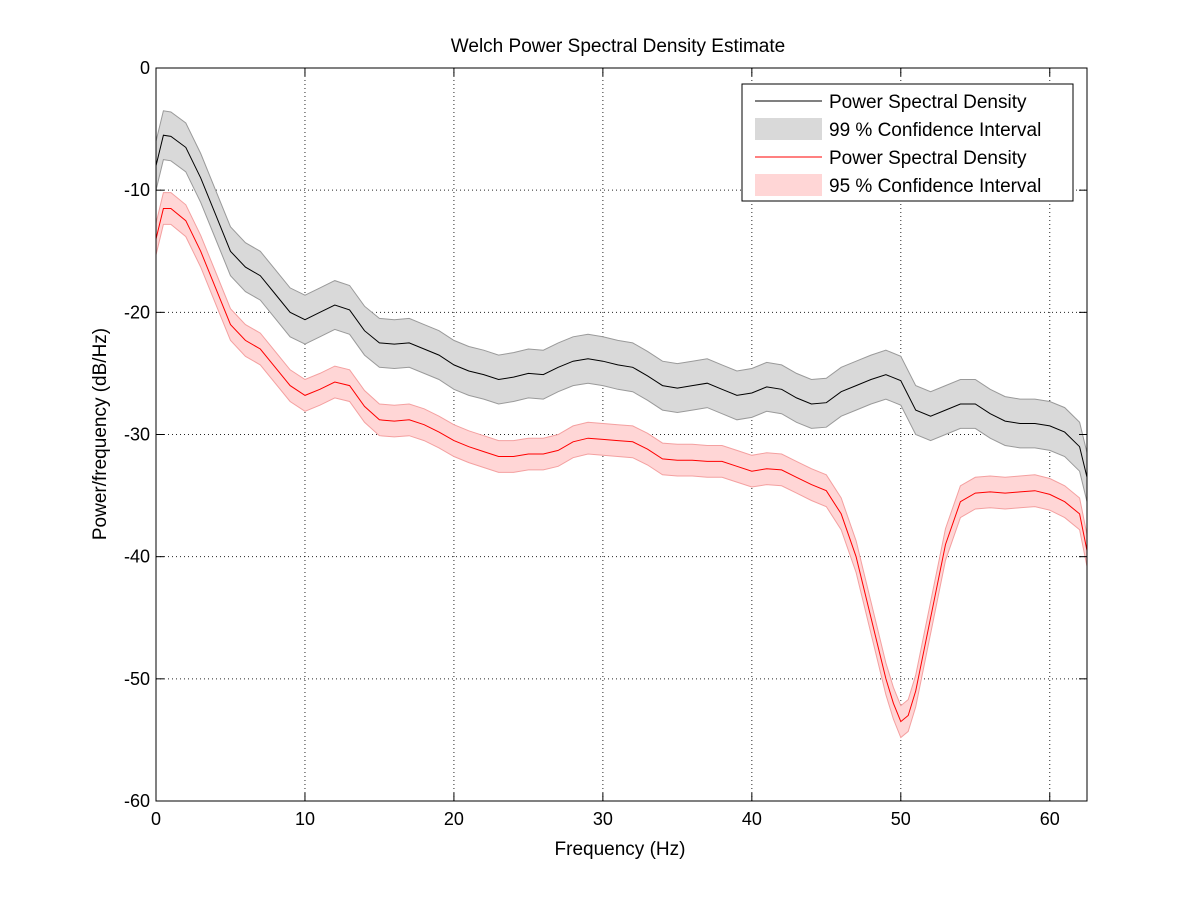 Image resolution: width=1200 pixels, height=900 pixels. I want to click on x-tick-label: 60, so click(1050, 819).